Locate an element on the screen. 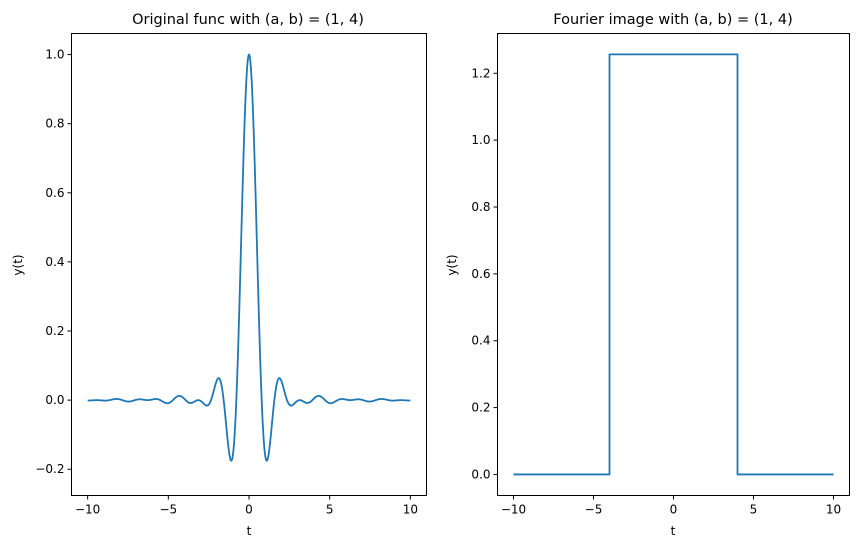  left-x-axis-label: t is located at coordinates (249, 531).